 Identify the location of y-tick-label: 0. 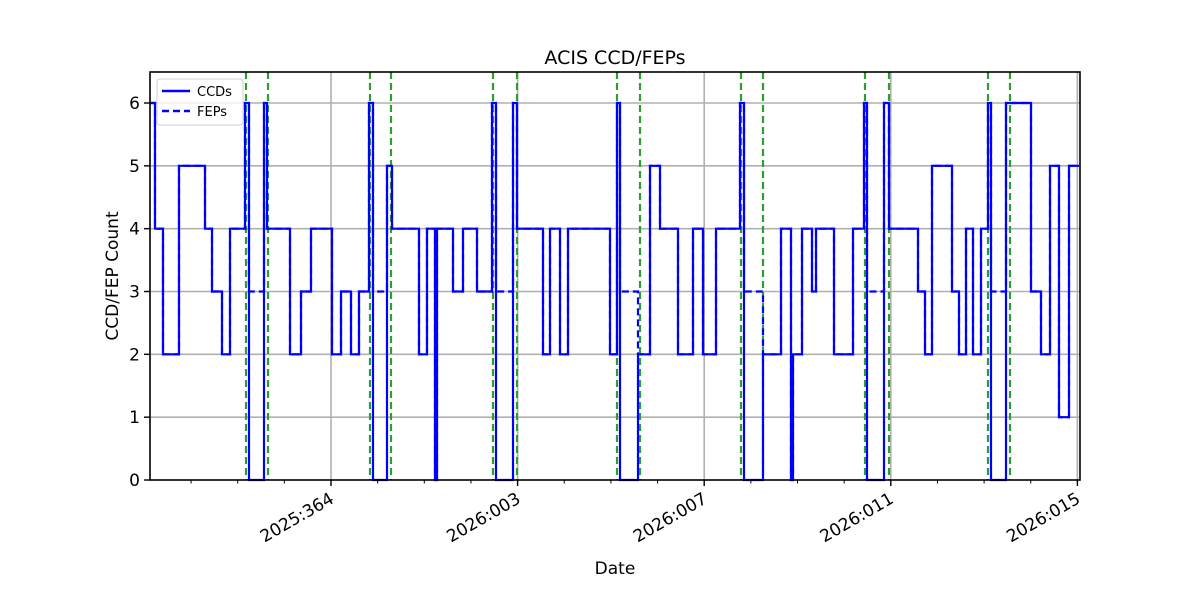
(134, 481).